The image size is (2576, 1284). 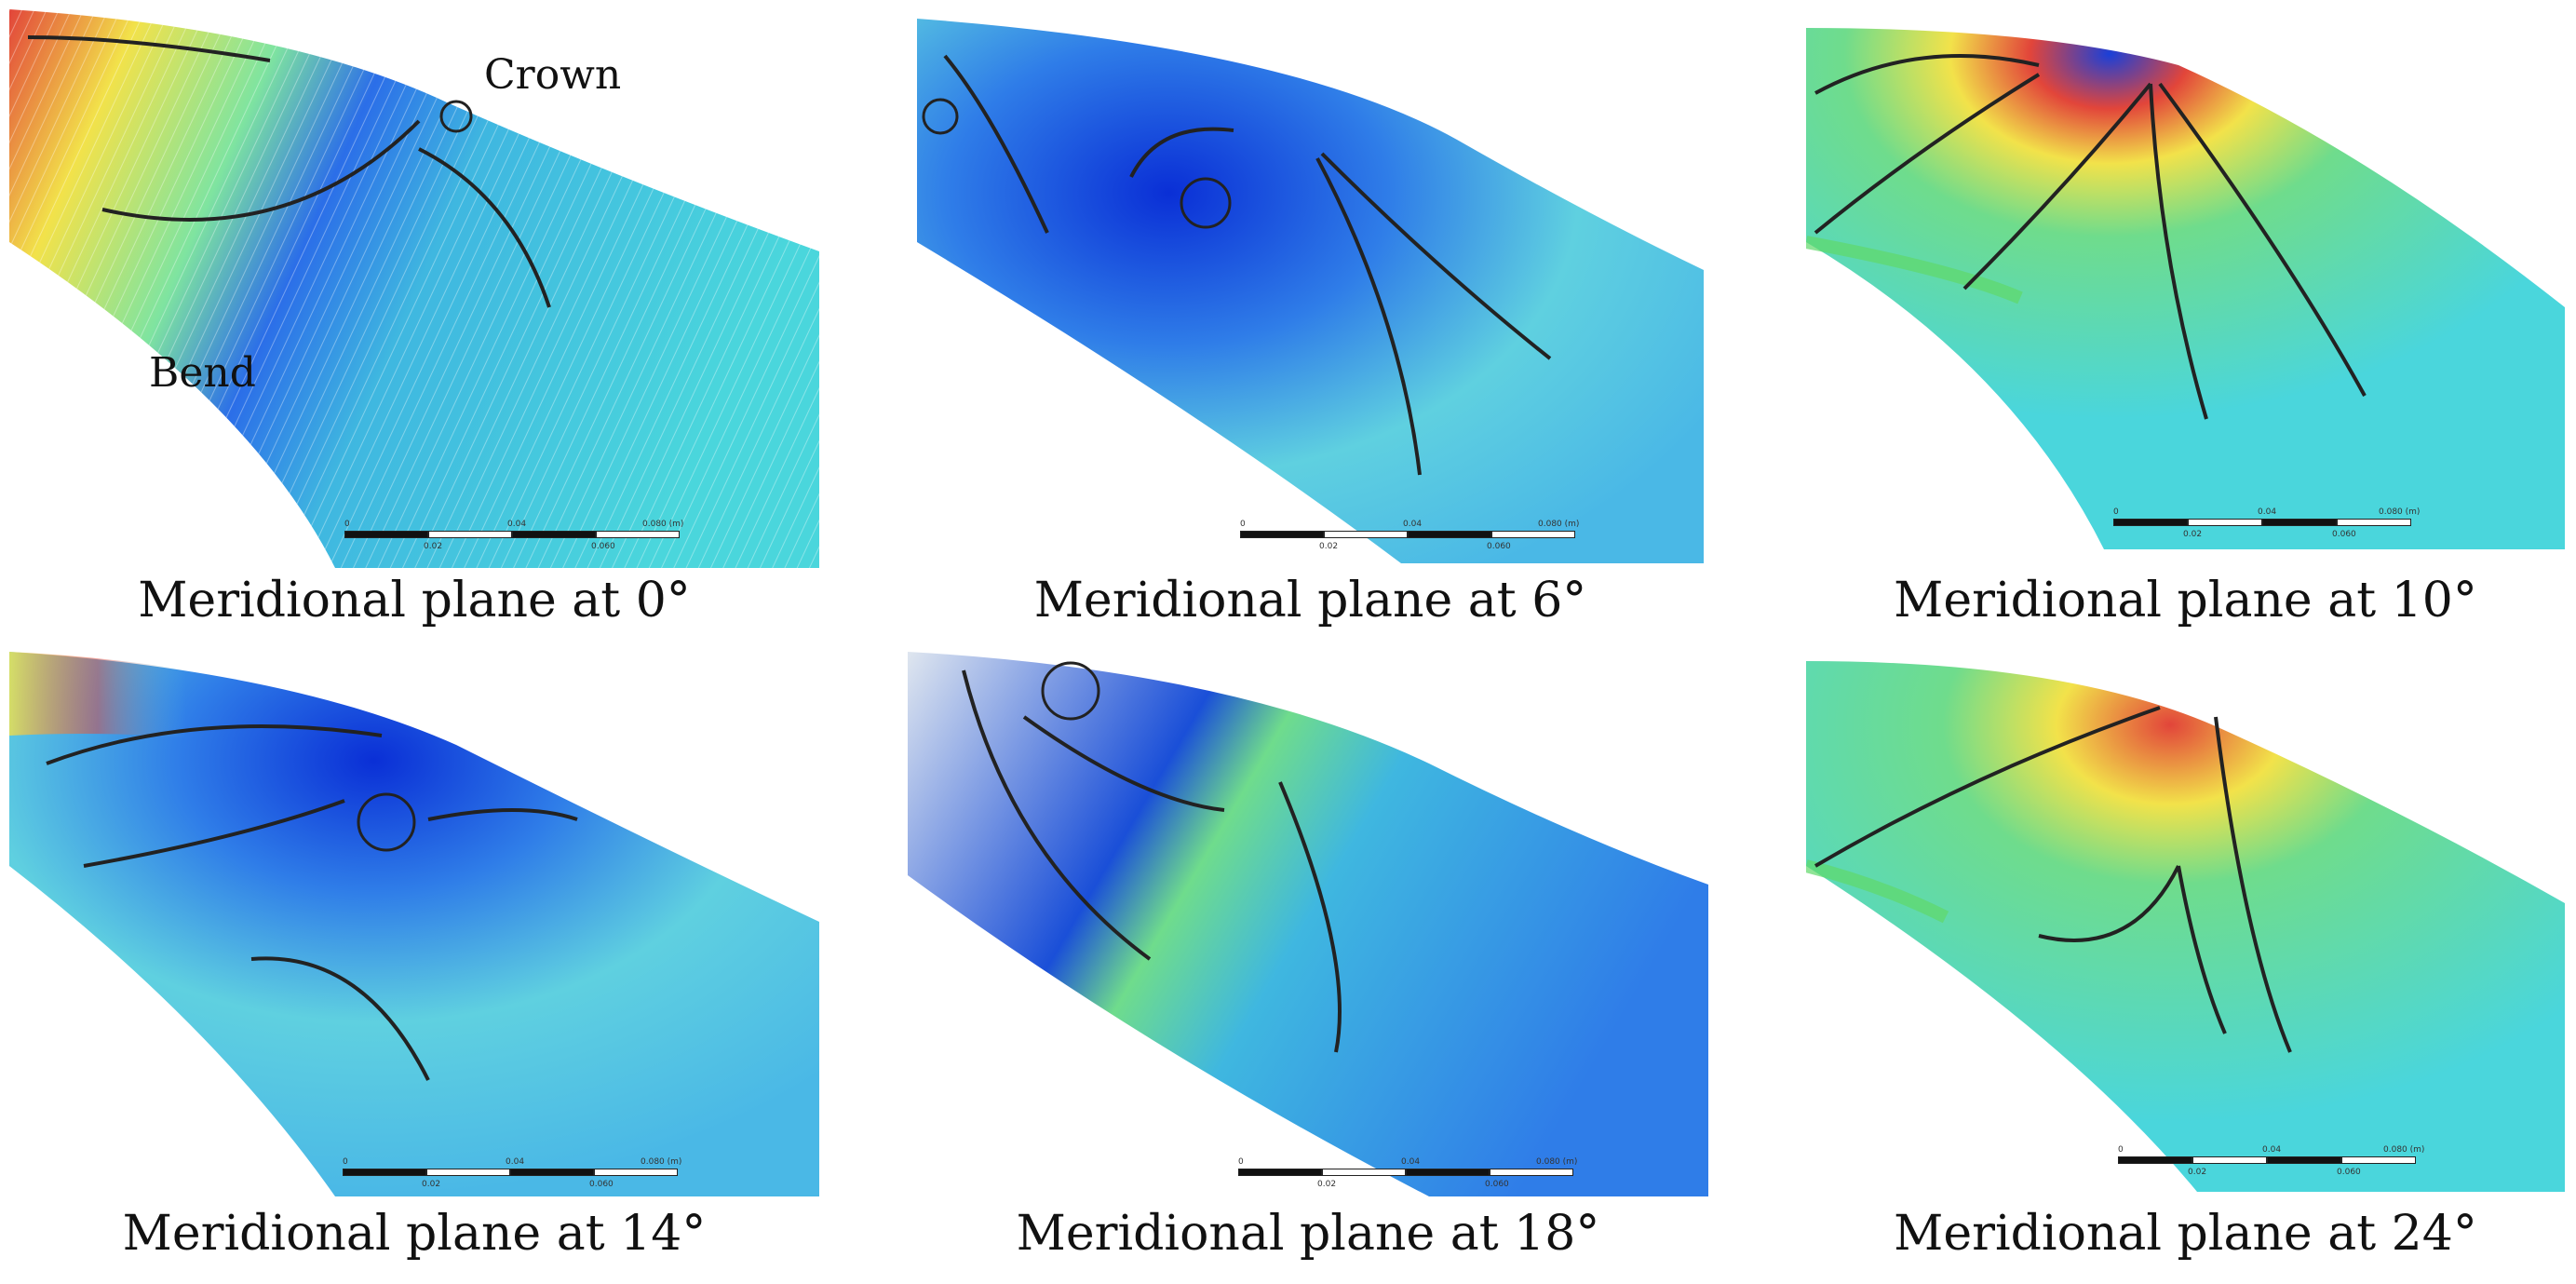 I want to click on caption-18deg: Meridional plane at 18°, so click(x=1308, y=1234).